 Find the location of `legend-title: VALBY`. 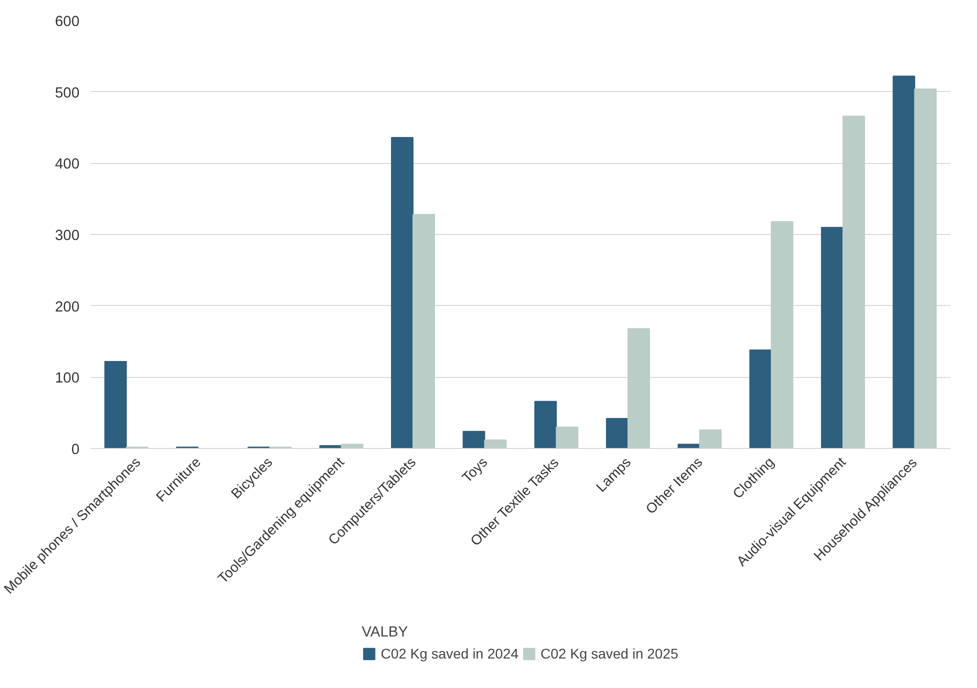

legend-title: VALBY is located at coordinates (385, 632).